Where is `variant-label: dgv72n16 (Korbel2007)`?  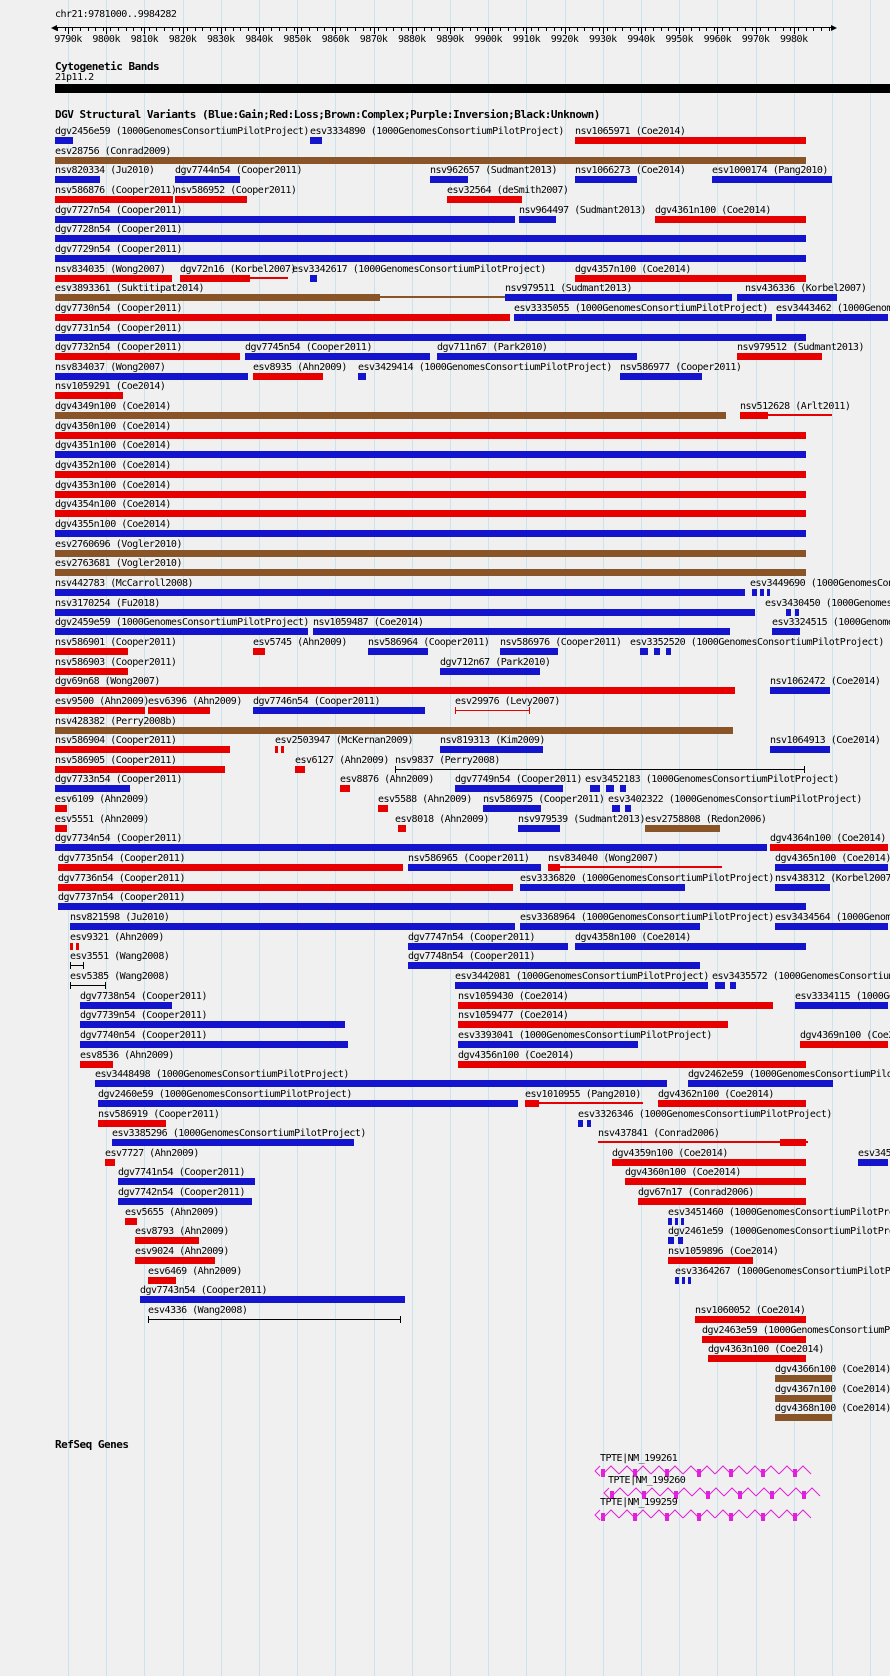 variant-label: dgv72n16 (Korbel2007) is located at coordinates (238, 269).